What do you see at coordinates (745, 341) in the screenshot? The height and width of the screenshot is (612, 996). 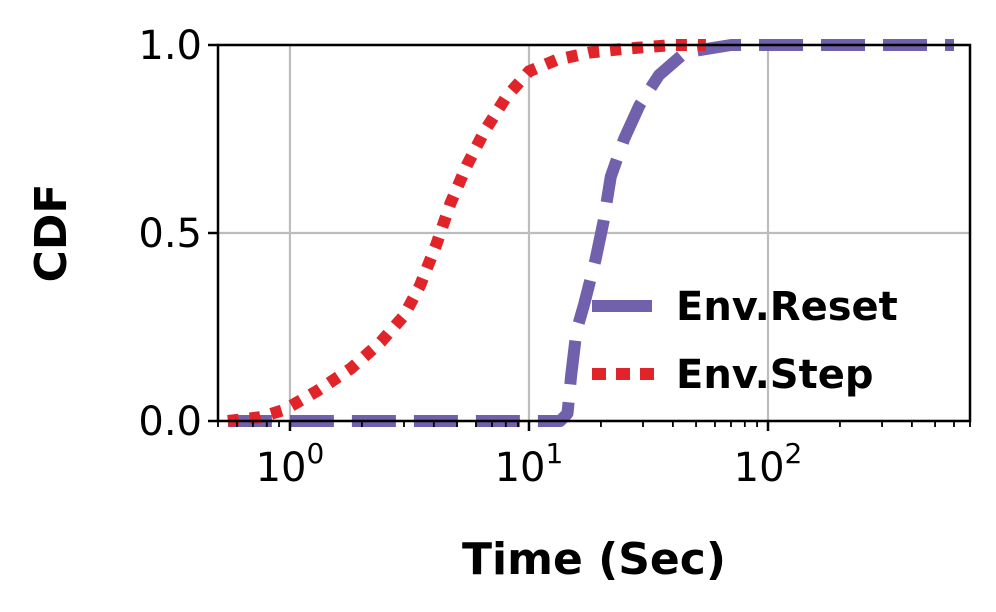 I see `legend: Env.Reset Env.Step` at bounding box center [745, 341].